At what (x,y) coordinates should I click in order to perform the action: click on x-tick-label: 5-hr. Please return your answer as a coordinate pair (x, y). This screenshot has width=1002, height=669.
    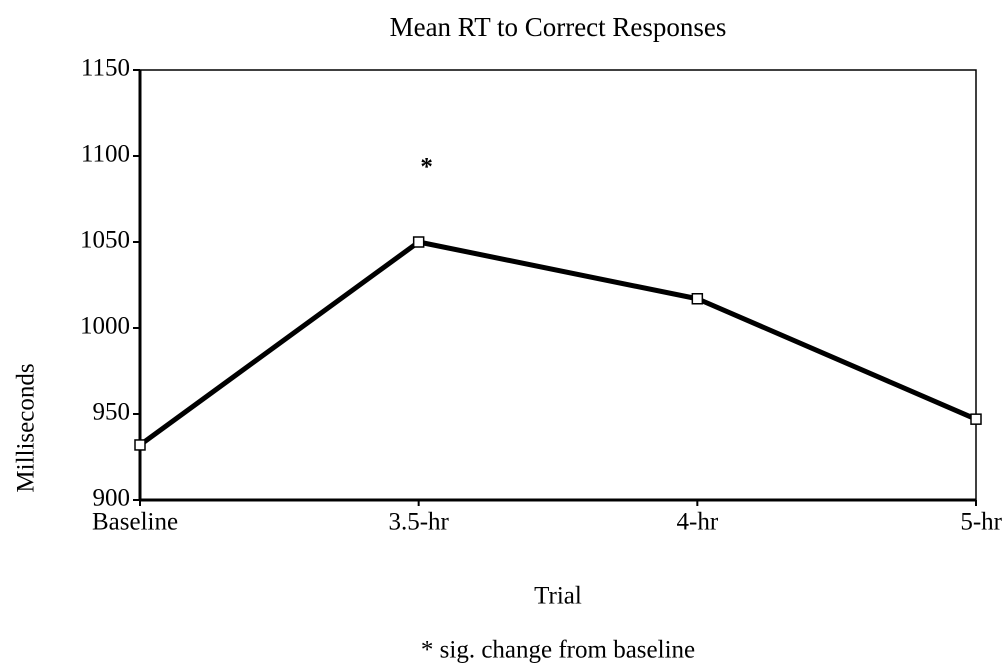
    Looking at the image, I should click on (981, 522).